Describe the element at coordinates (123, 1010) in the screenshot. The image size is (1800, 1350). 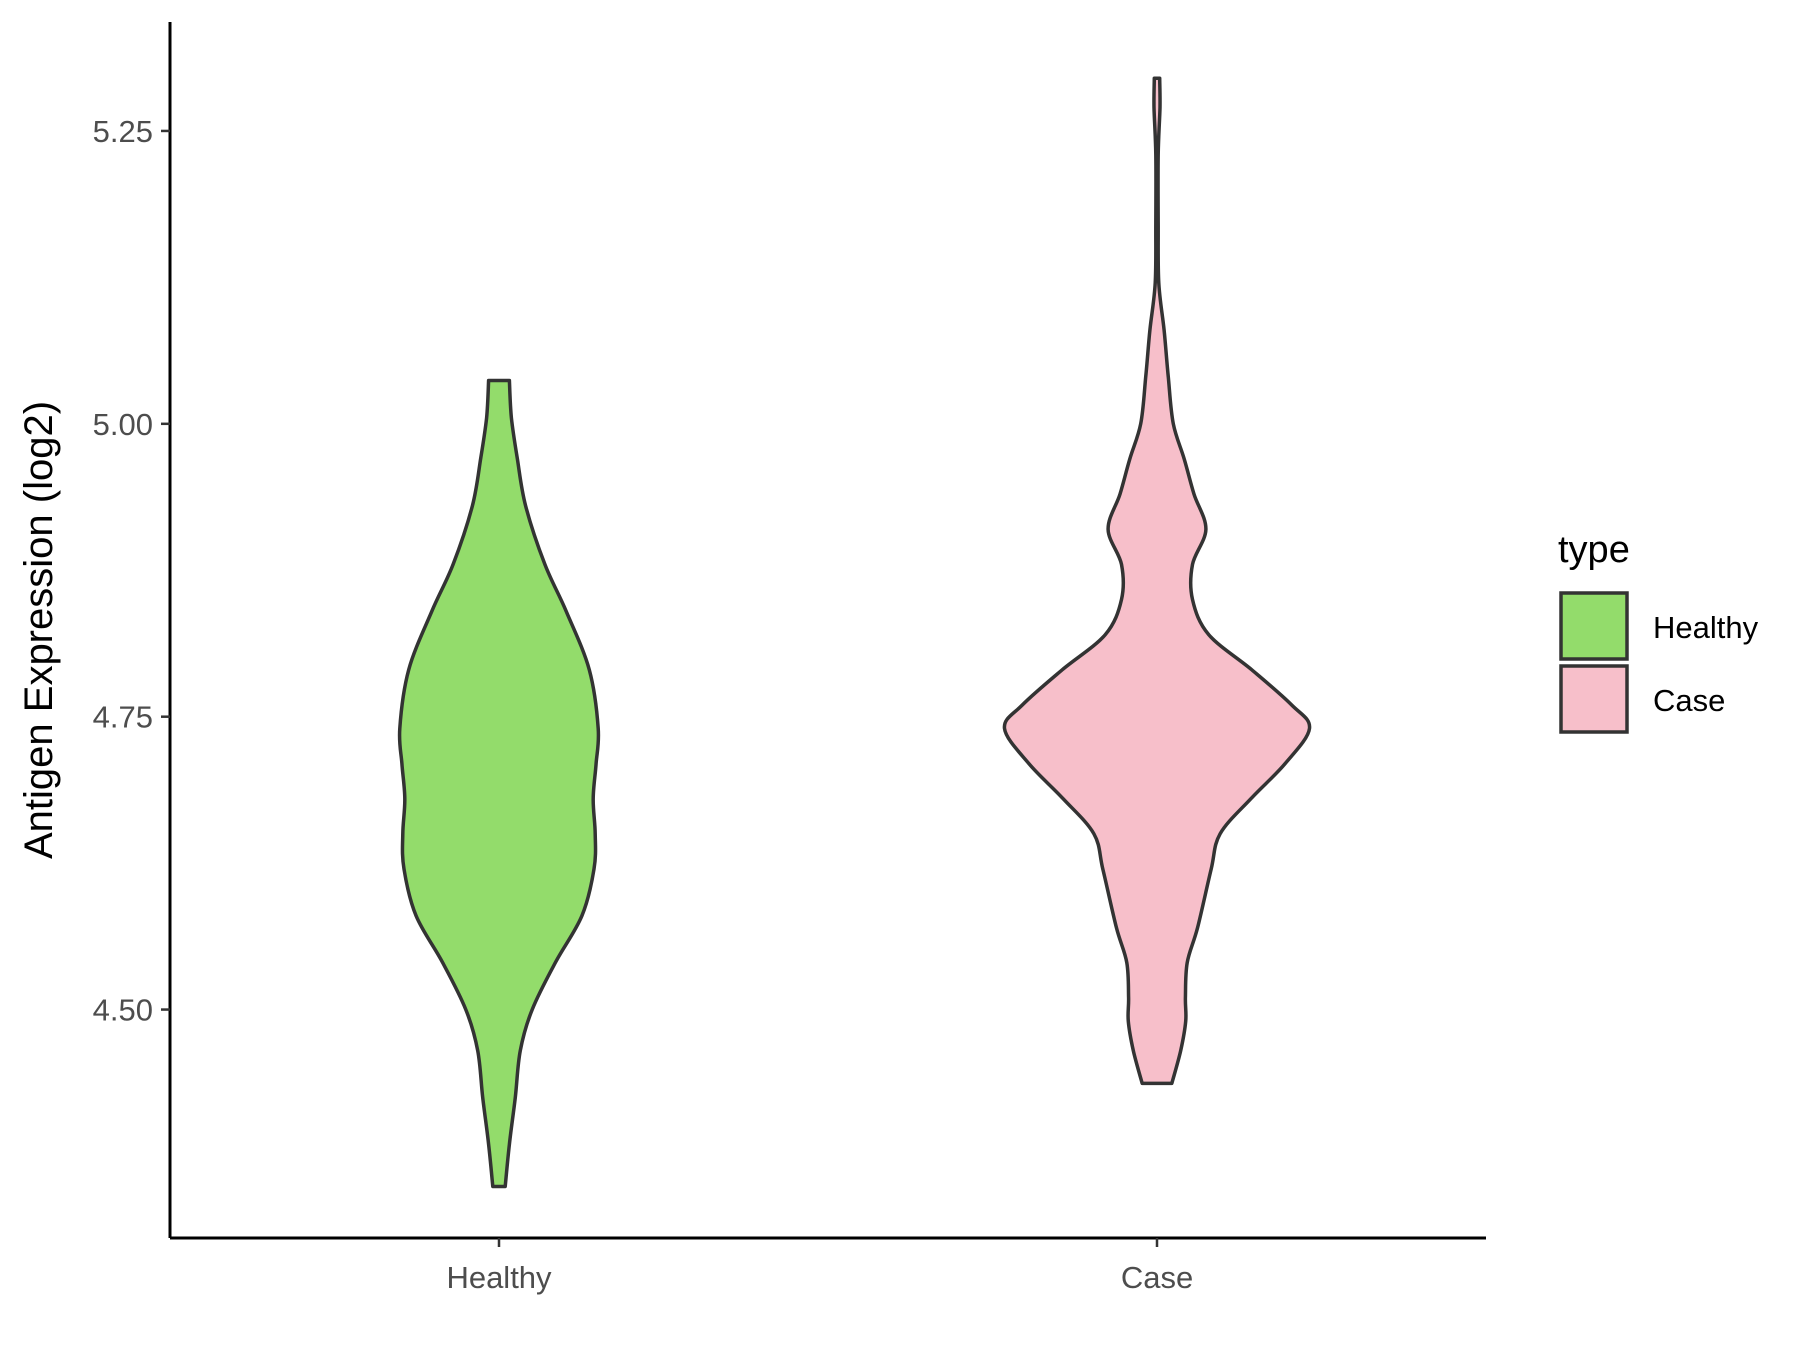
I see `y-tick-label: 4.50` at that location.